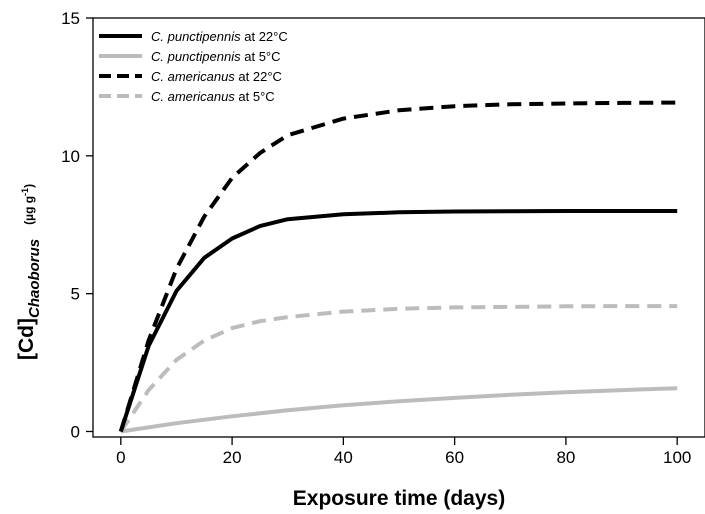 The image size is (705, 514). I want to click on y-tick-label: 5, so click(75, 294).